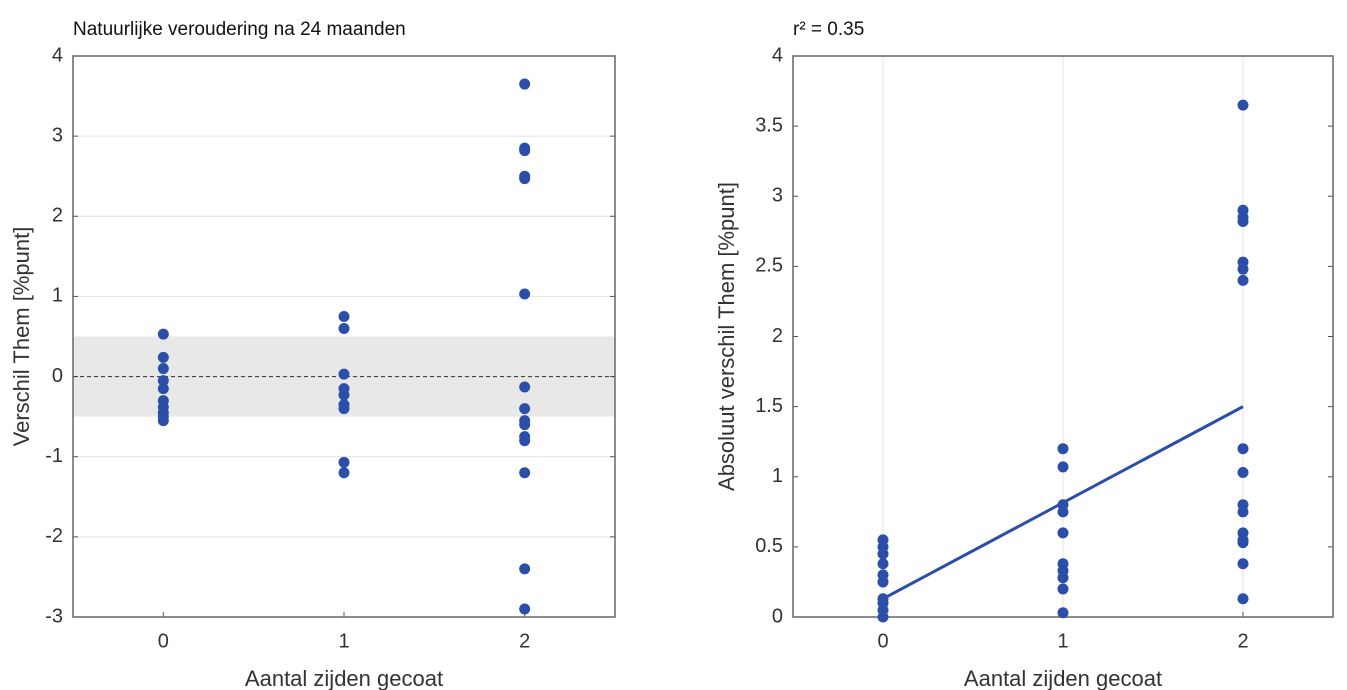 This screenshot has width=1347, height=690. I want to click on y-tick-label: 2.5, so click(769, 266).